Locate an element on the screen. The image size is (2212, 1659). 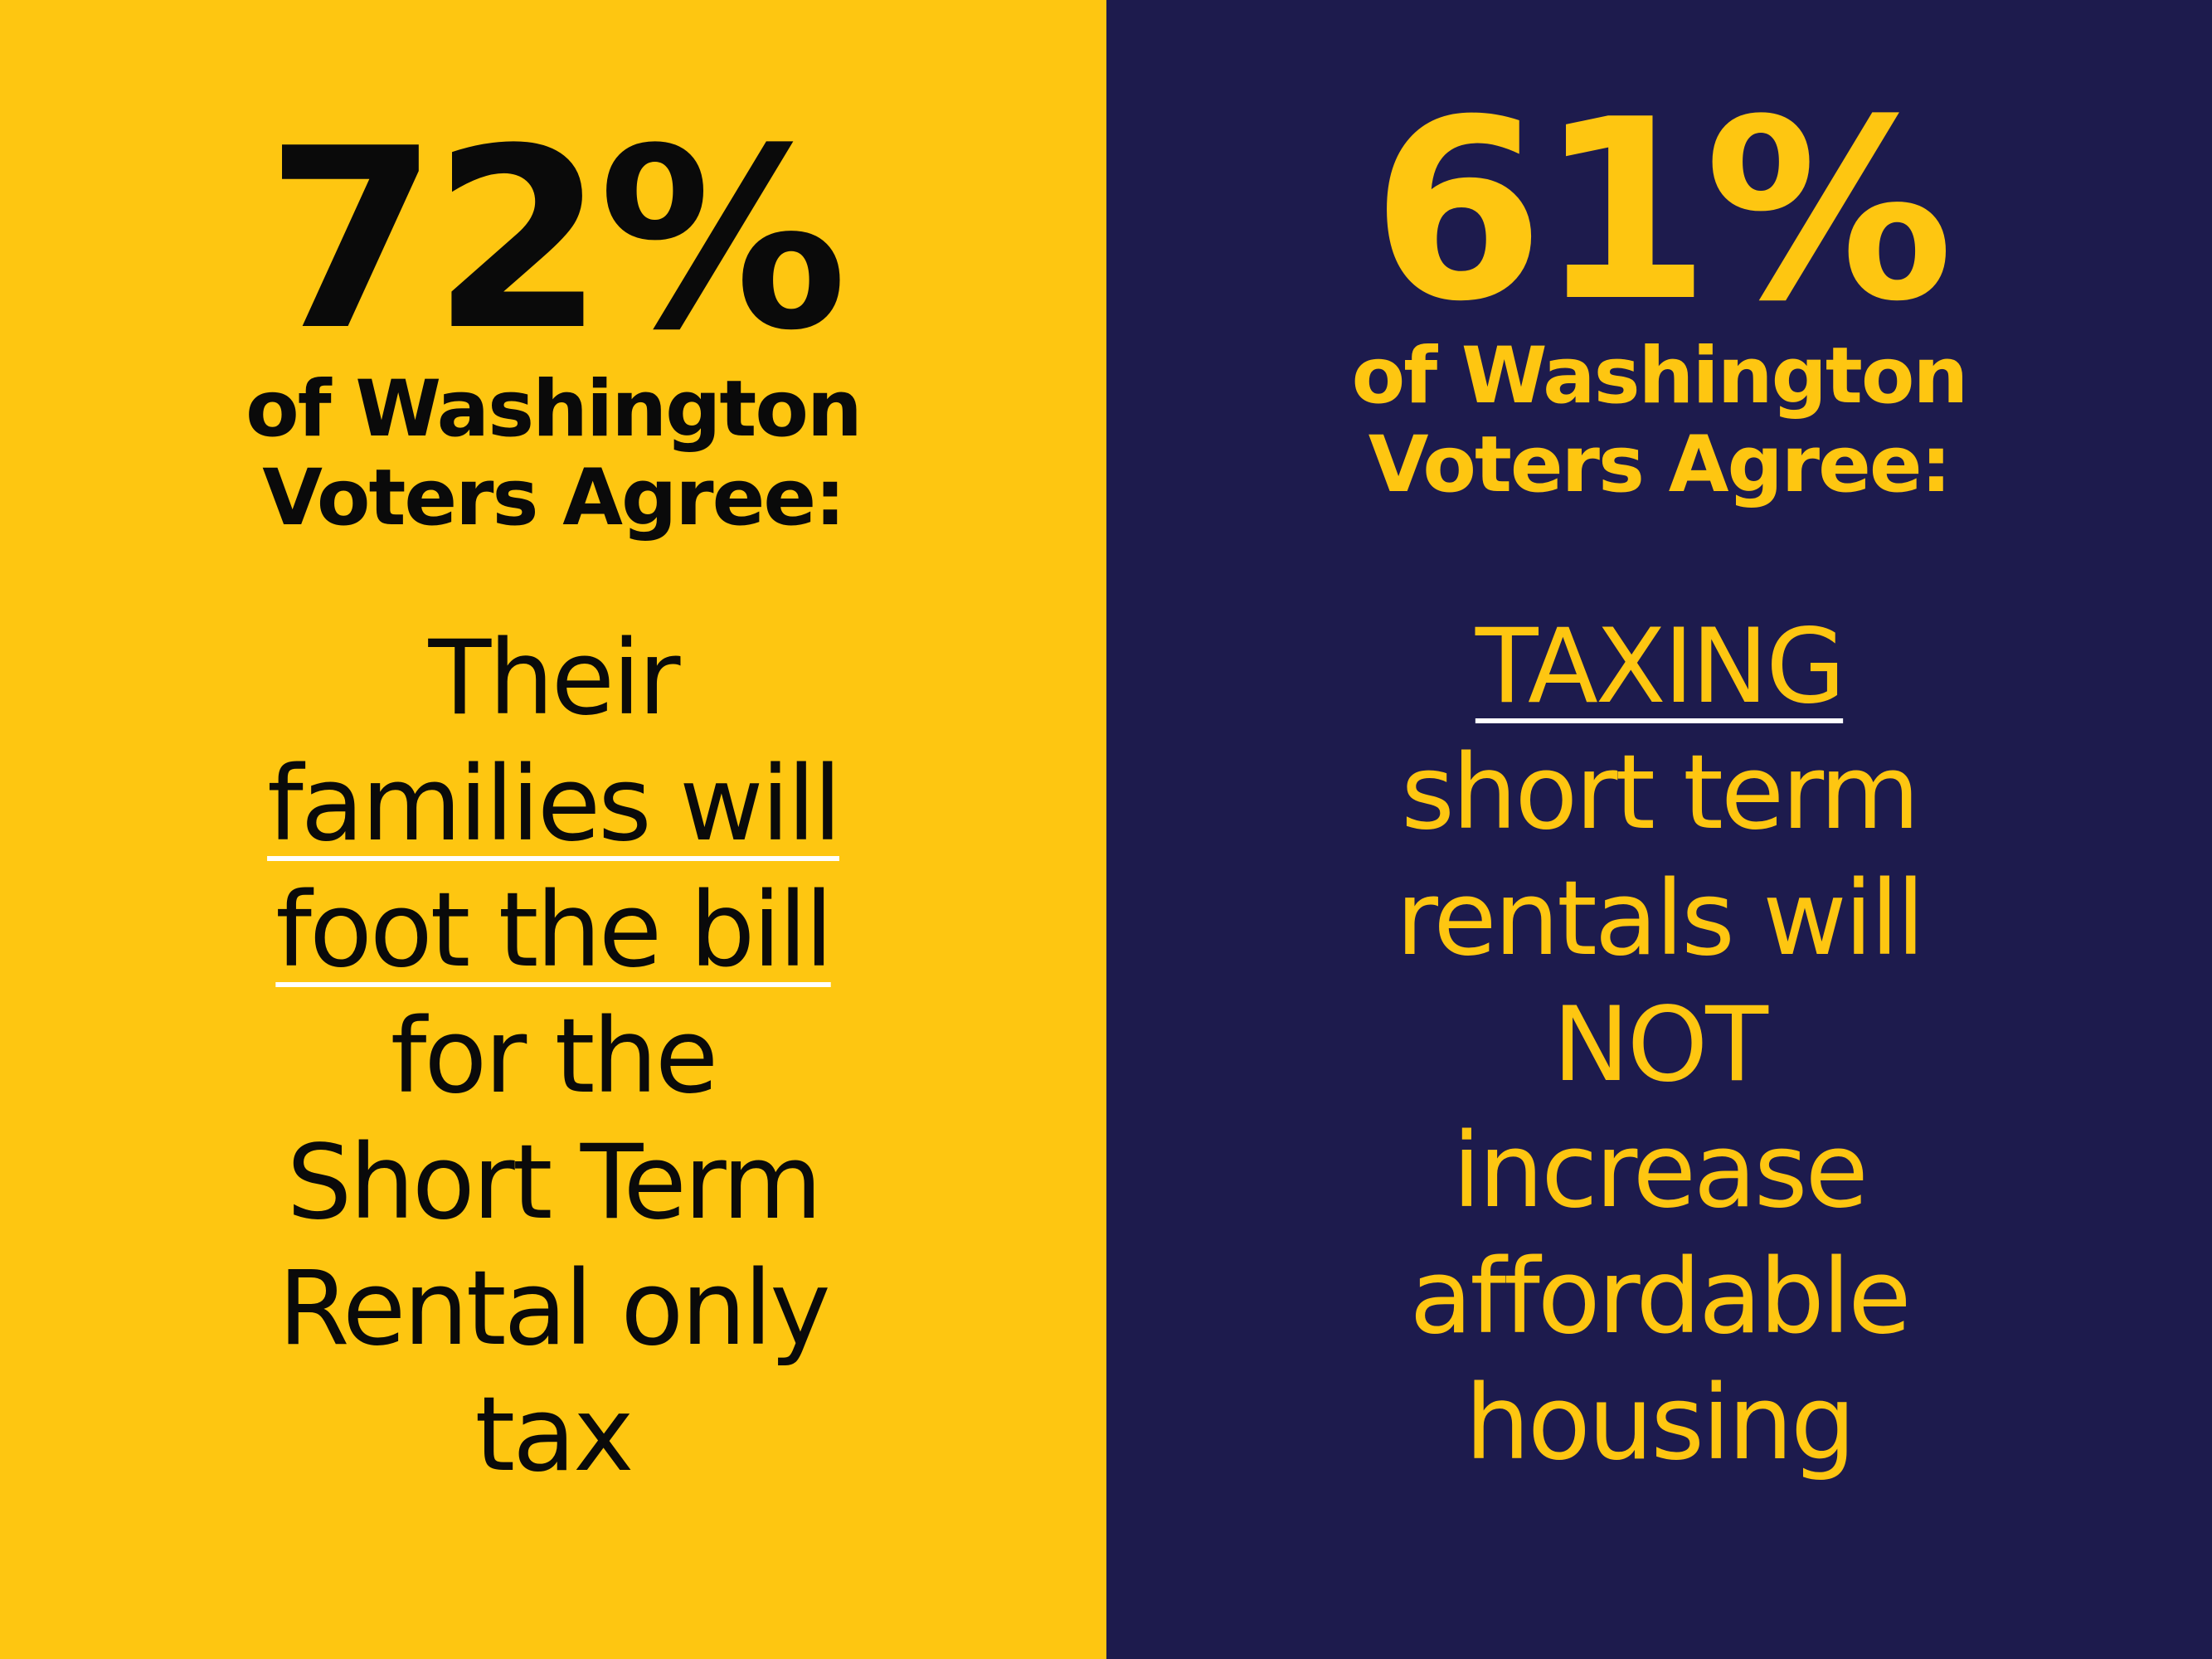
left-subtitle: of Washington Voters Agree: is located at coordinates (553, 454).